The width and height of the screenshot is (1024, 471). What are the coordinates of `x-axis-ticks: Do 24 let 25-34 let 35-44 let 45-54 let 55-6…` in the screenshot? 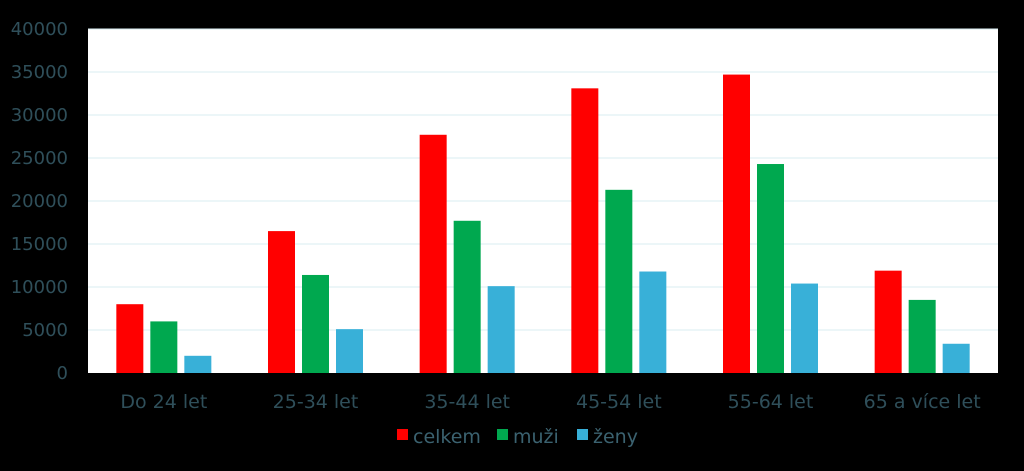 It's located at (550, 402).